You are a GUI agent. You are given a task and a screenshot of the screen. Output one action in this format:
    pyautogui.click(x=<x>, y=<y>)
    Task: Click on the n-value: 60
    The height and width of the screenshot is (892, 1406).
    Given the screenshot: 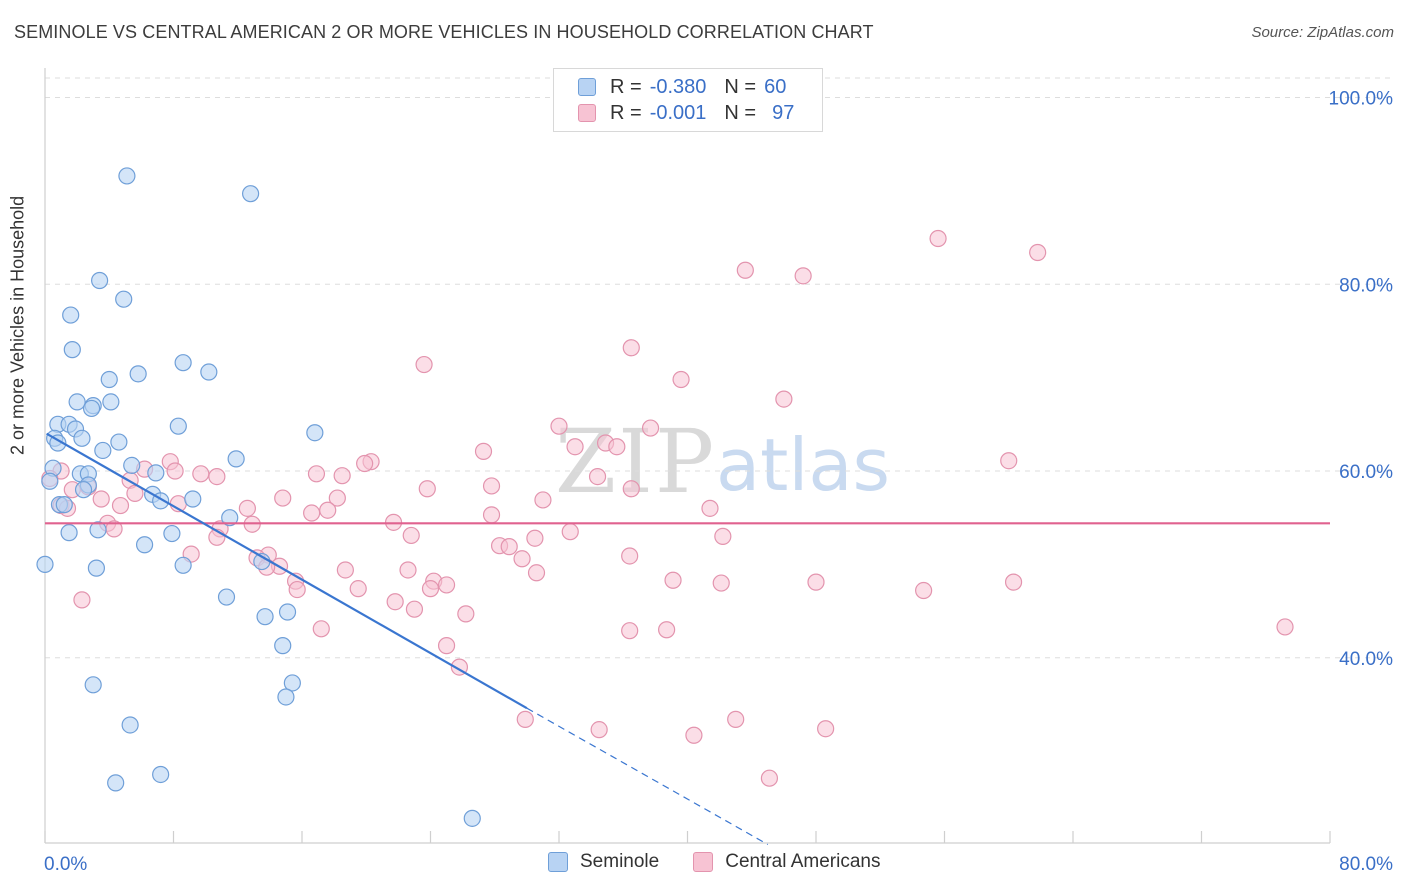 What is the action you would take?
    pyautogui.click(x=775, y=86)
    